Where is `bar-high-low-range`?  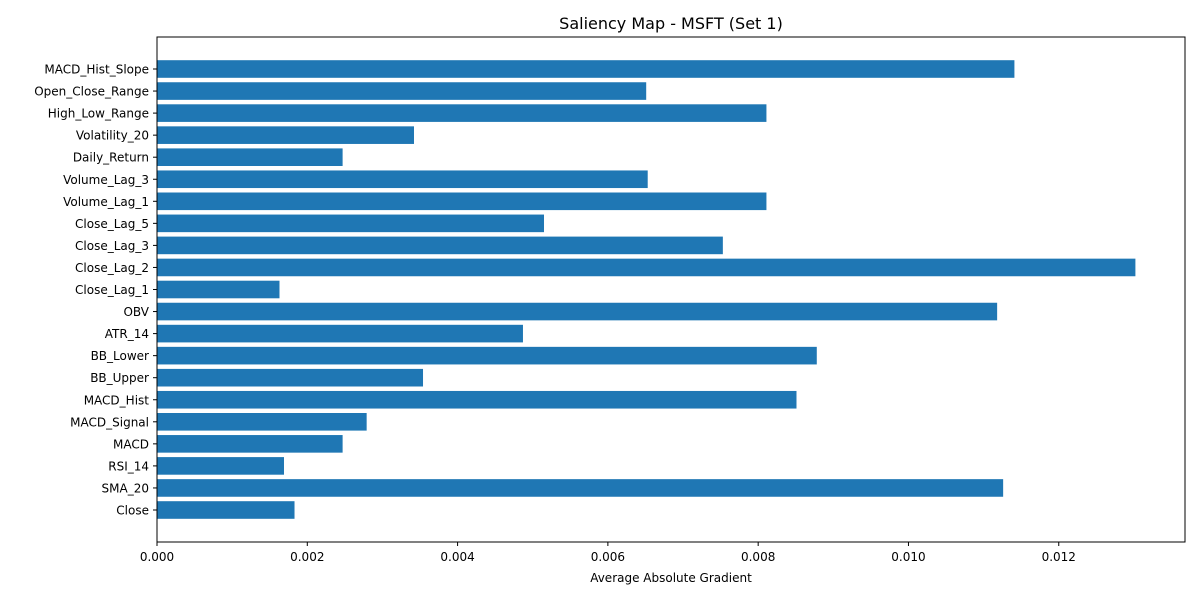 bar-high-low-range is located at coordinates (462, 113).